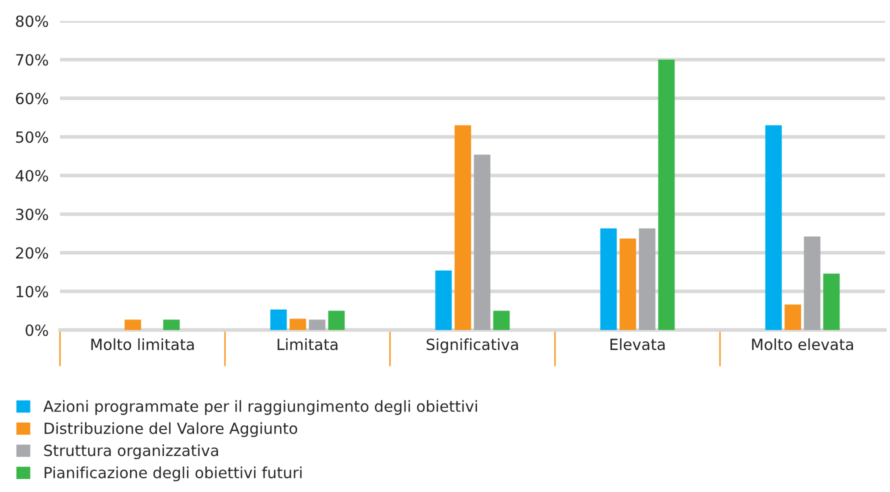  I want to click on y-tick-label: 70%, so click(32, 60).